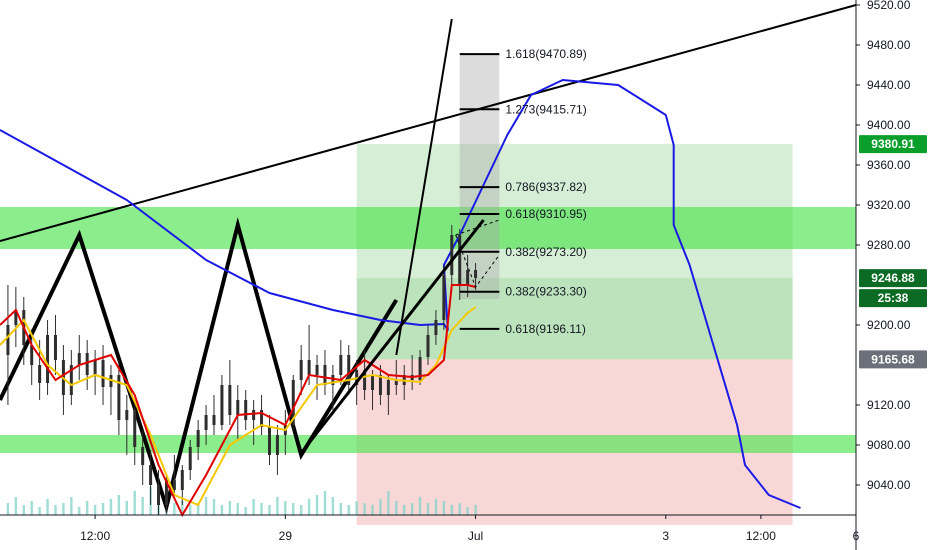 Image resolution: width=932 pixels, height=550 pixels. What do you see at coordinates (392, 336) in the screenshot?
I see `uptrend-line` at bounding box center [392, 336].